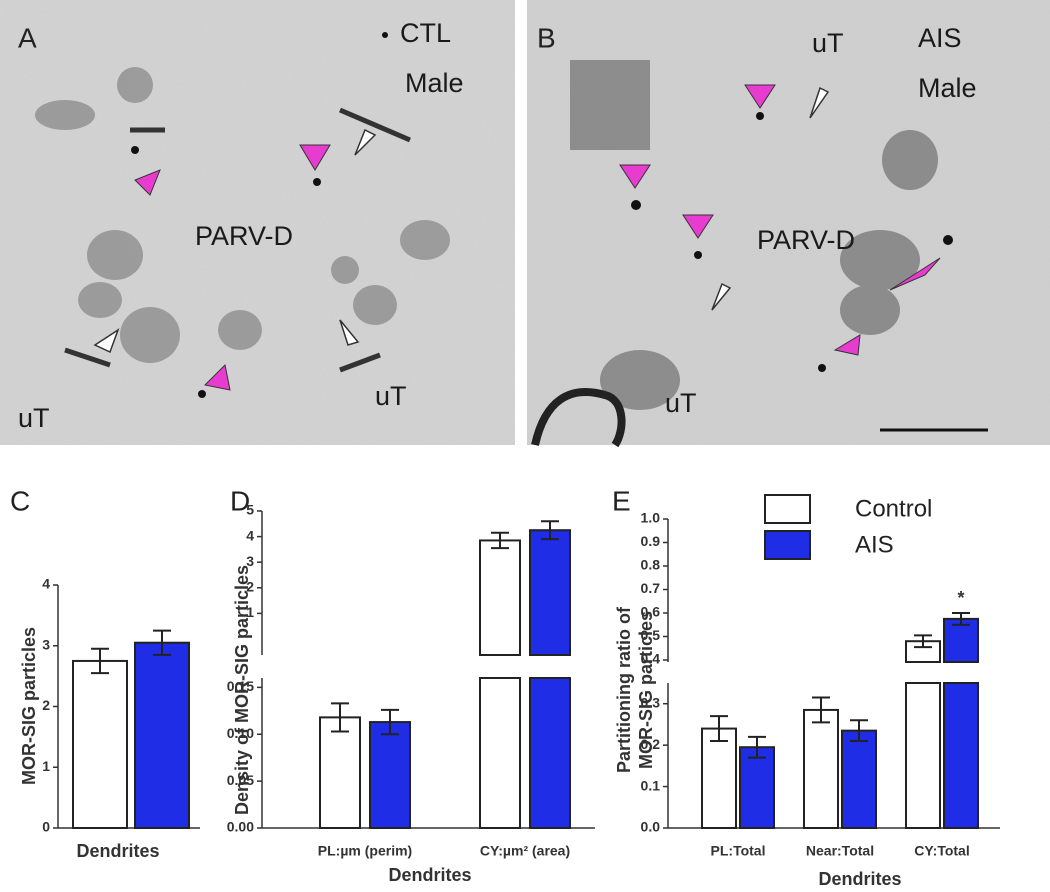 The height and width of the screenshot is (892, 1050). I want to click on x-tick-label: PL:Total, so click(738, 851).